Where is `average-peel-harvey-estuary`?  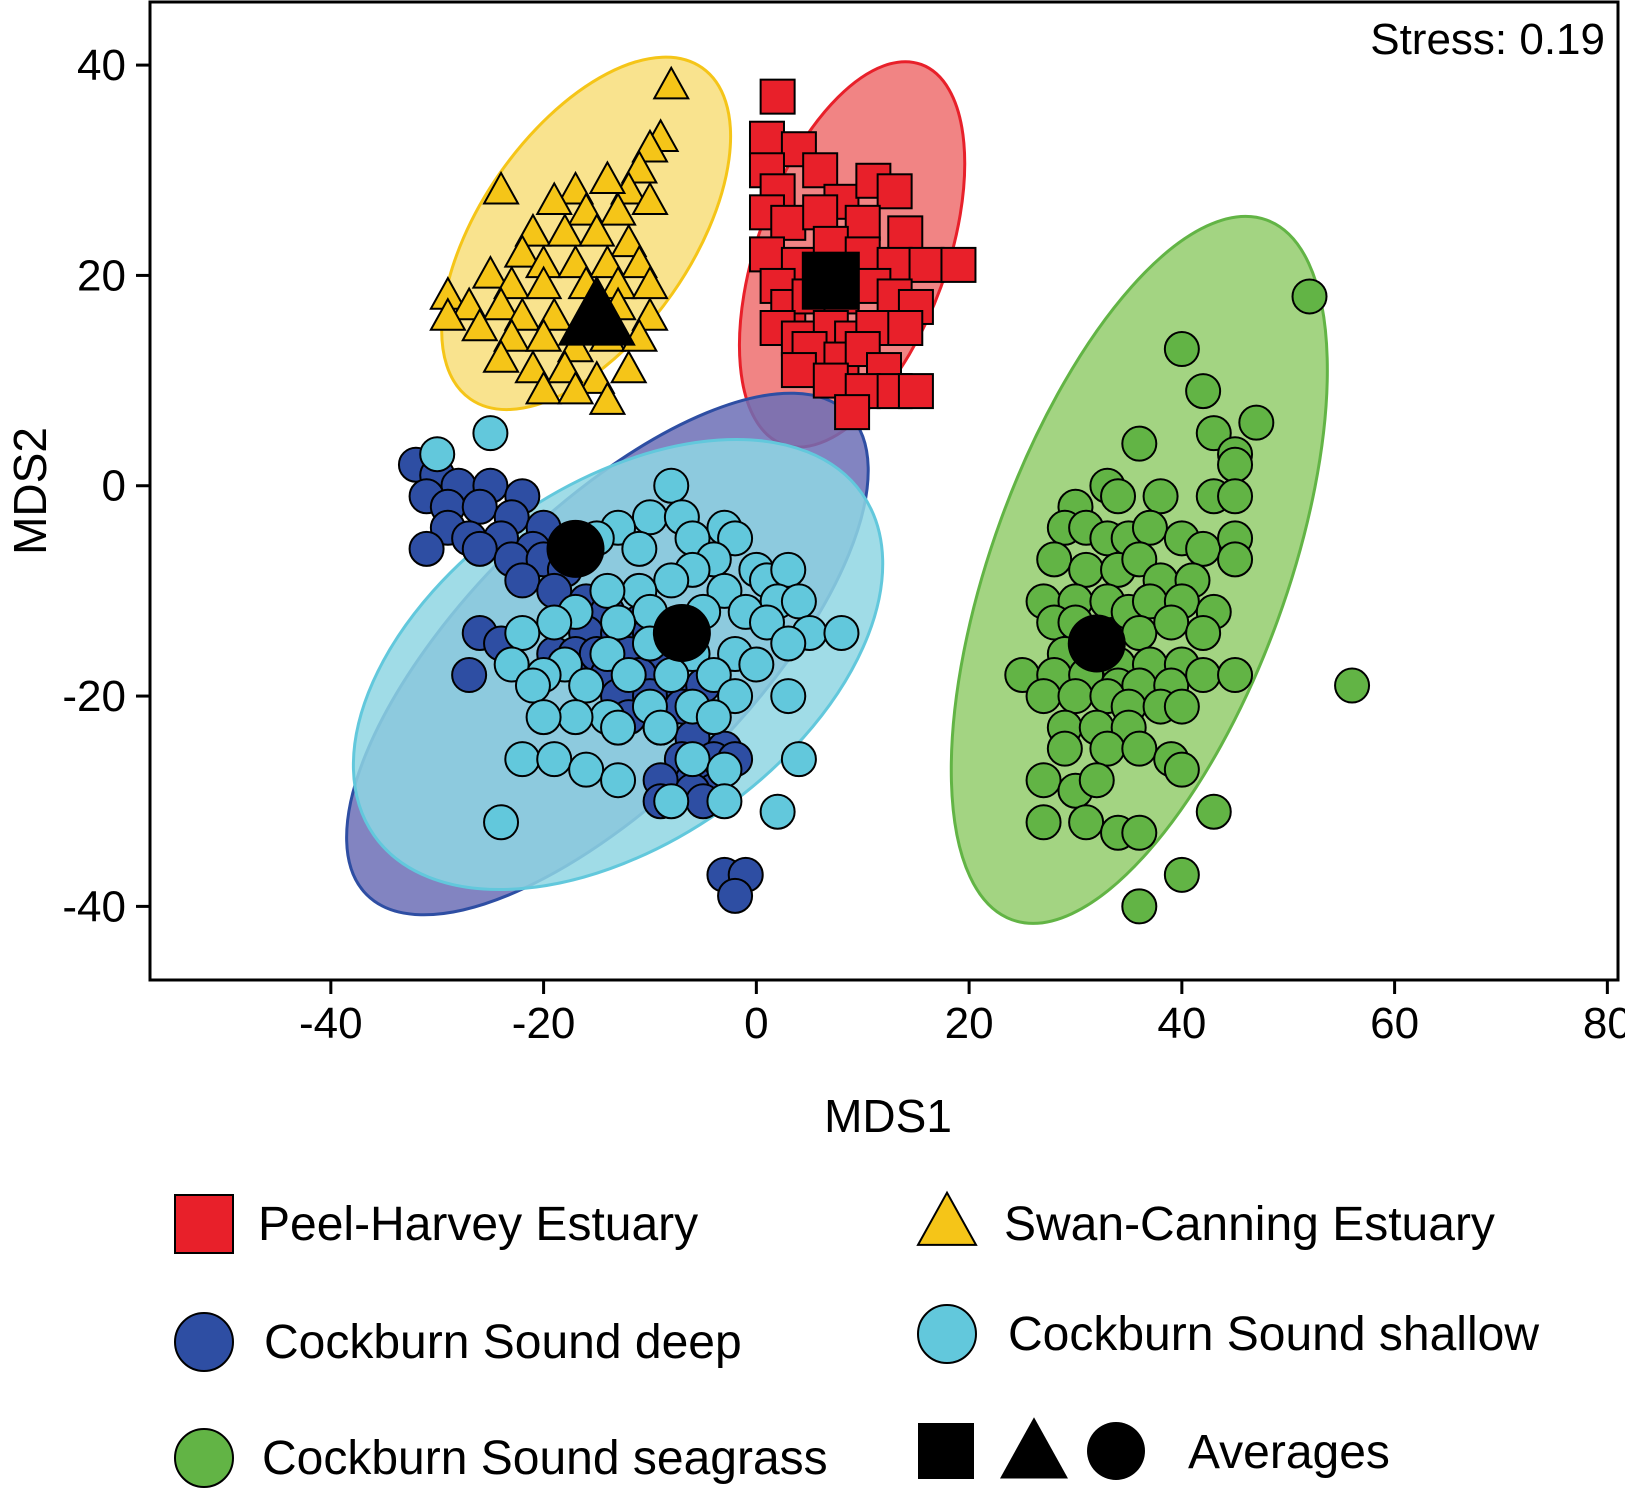 average-peel-harvey-estuary is located at coordinates (830, 280).